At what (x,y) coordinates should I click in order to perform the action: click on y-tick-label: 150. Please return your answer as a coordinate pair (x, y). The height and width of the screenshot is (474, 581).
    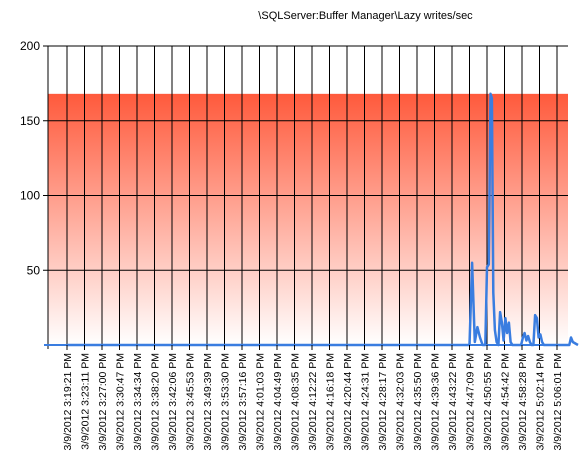
    Looking at the image, I should click on (30, 121).